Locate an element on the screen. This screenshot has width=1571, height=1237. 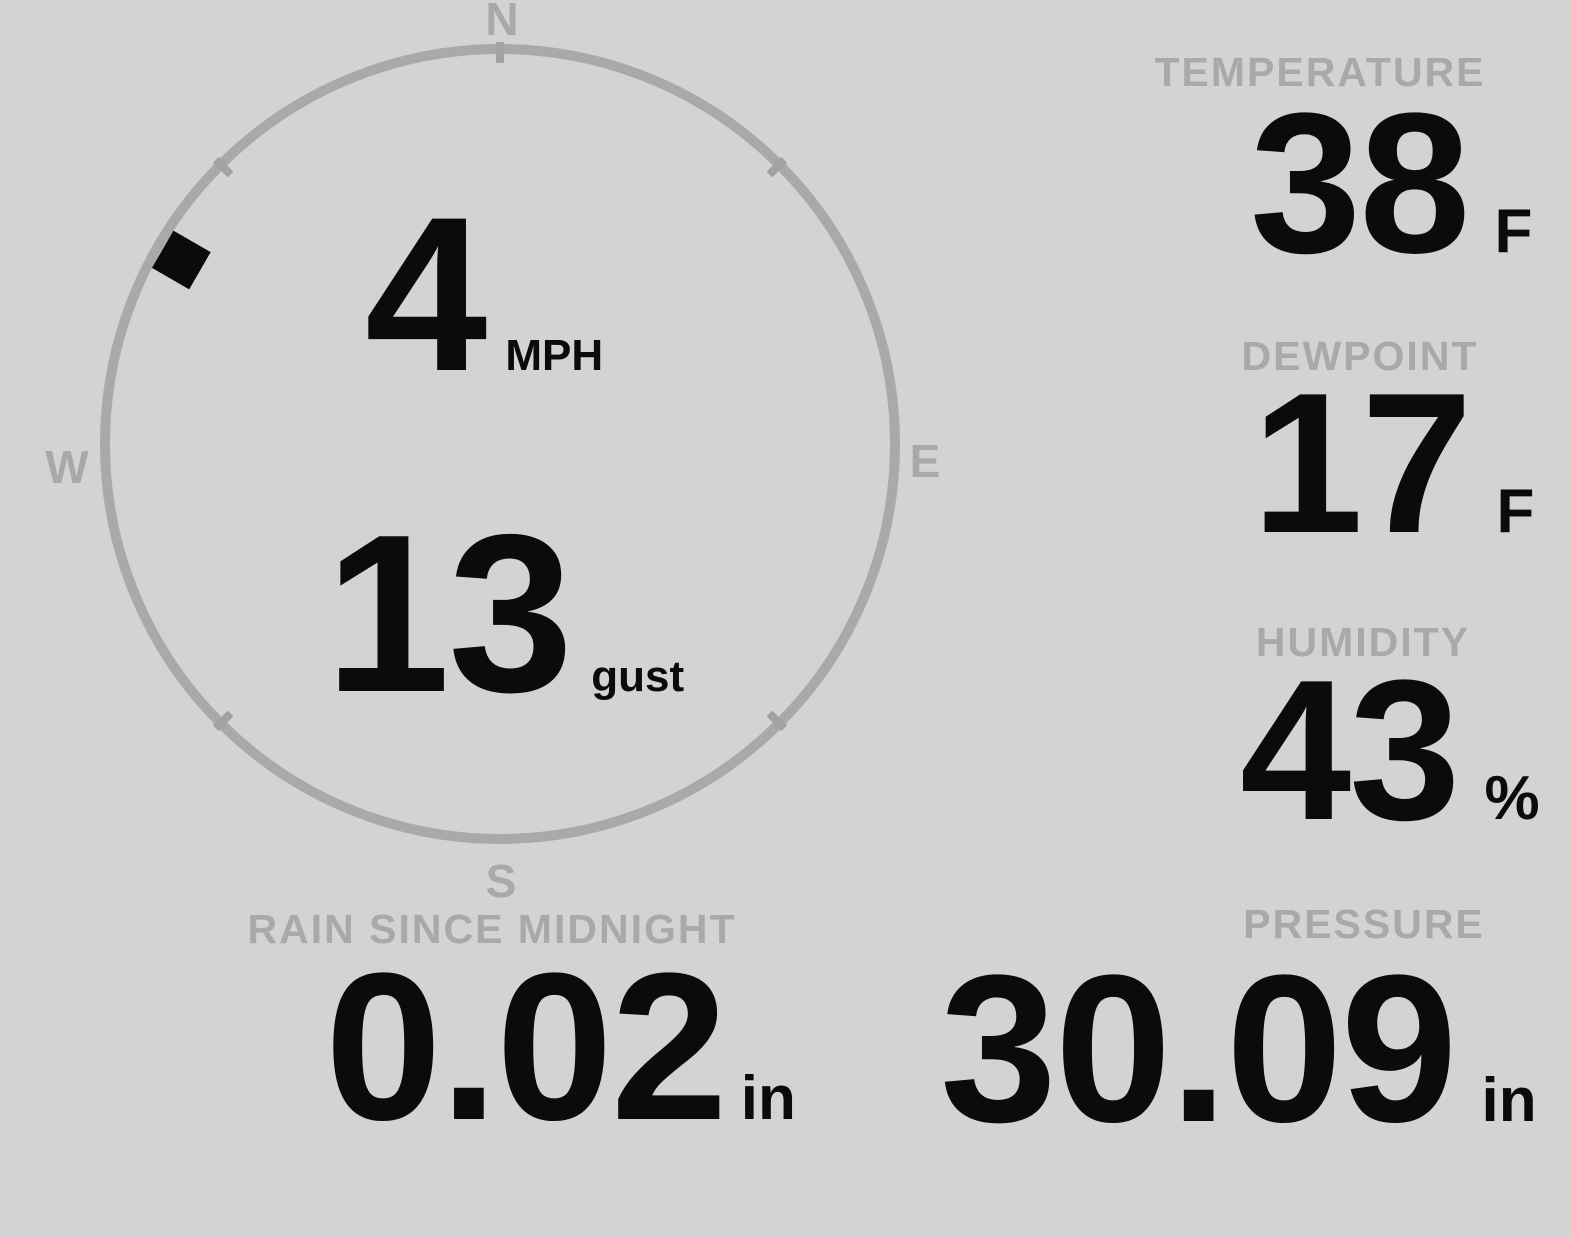
rain-reading: 0.02 in is located at coordinates (560, 1047).